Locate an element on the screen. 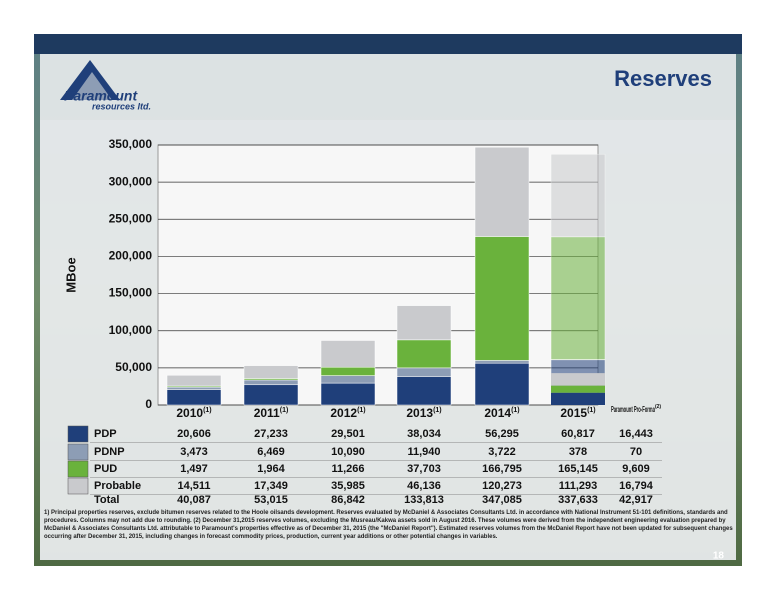 Image resolution: width=776 pixels, height=605 pixels. table-cell: 16,794 is located at coordinates (636, 486).